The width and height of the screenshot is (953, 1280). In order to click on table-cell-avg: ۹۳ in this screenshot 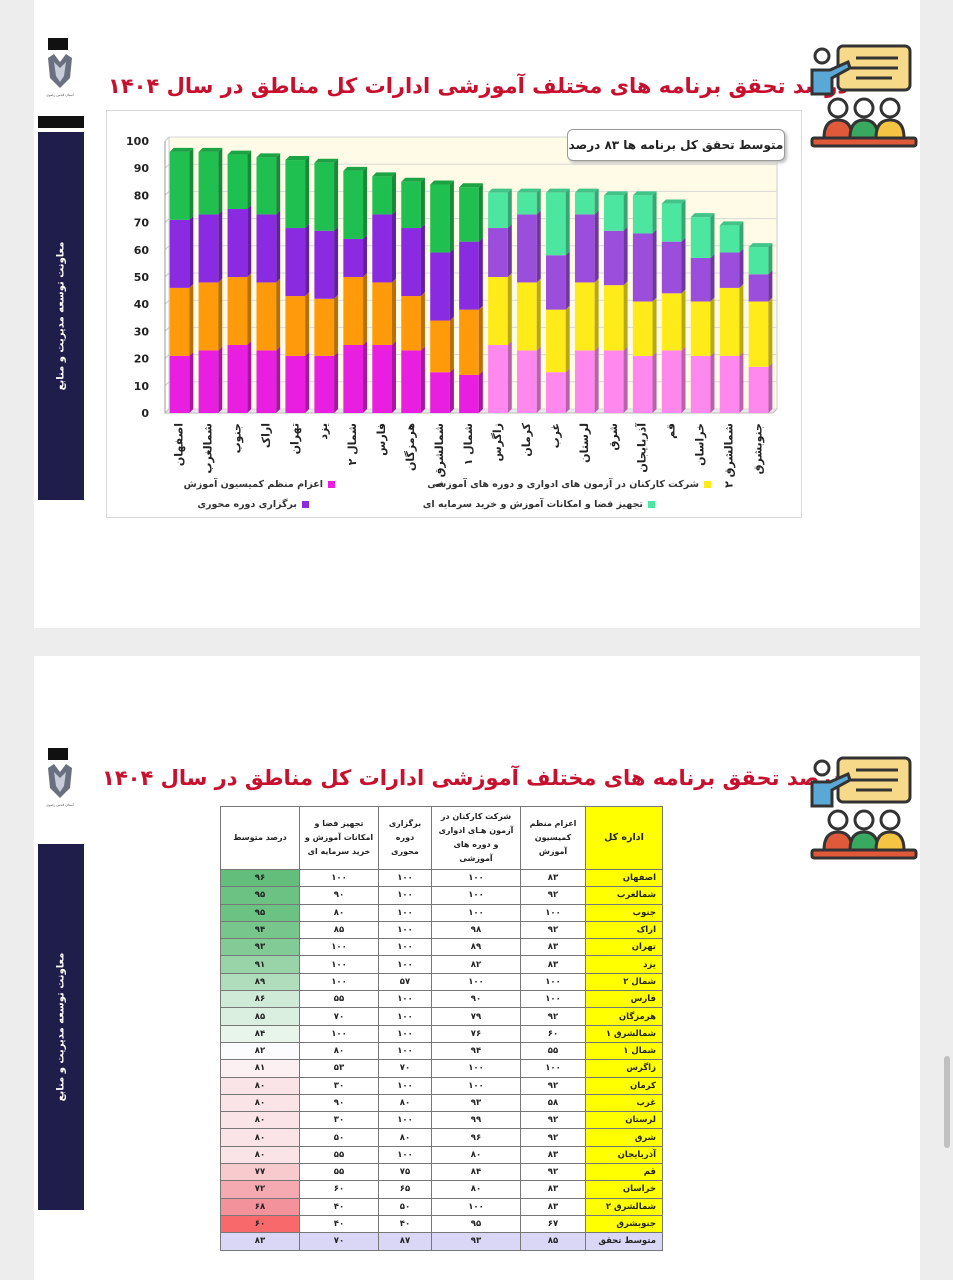, I will do `click(260, 947)`.